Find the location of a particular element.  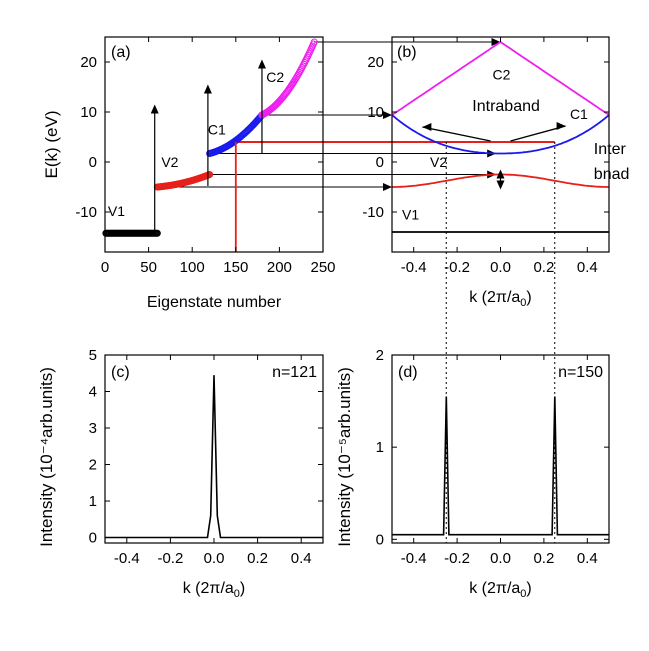

x-tick-label: 50 is located at coordinates (148, 267).